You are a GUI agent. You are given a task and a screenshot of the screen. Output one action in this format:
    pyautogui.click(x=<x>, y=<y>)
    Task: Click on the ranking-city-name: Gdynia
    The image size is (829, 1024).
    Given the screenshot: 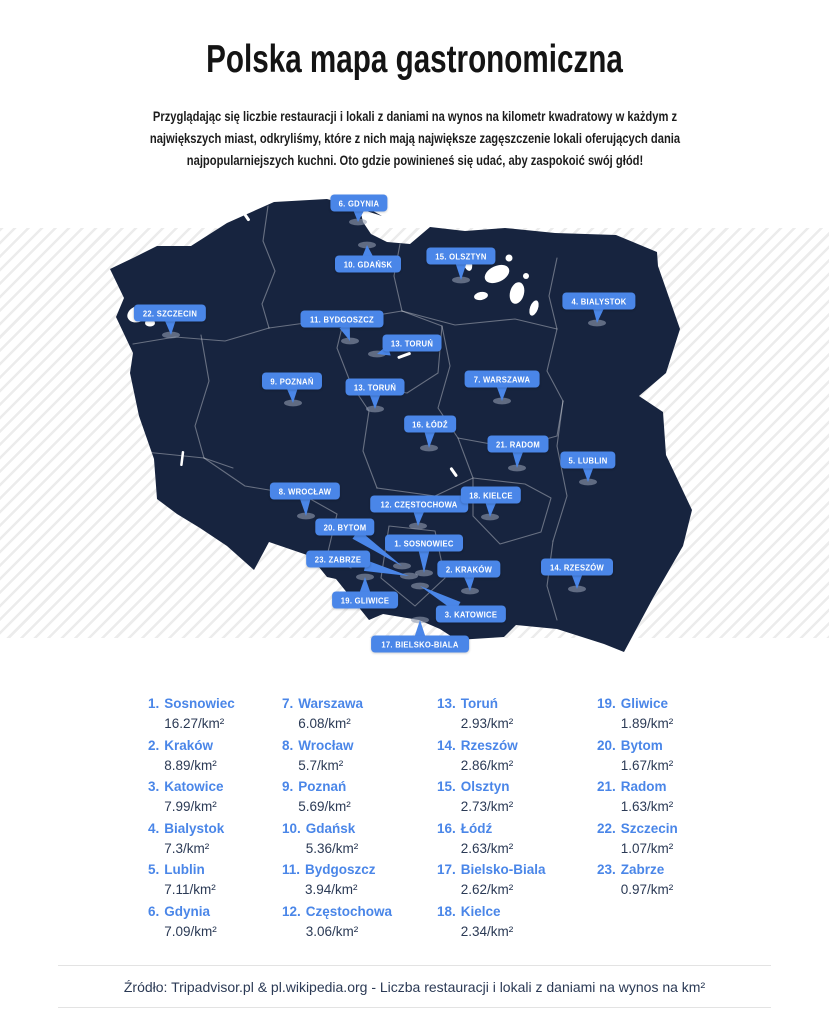 What is the action you would take?
    pyautogui.click(x=187, y=911)
    